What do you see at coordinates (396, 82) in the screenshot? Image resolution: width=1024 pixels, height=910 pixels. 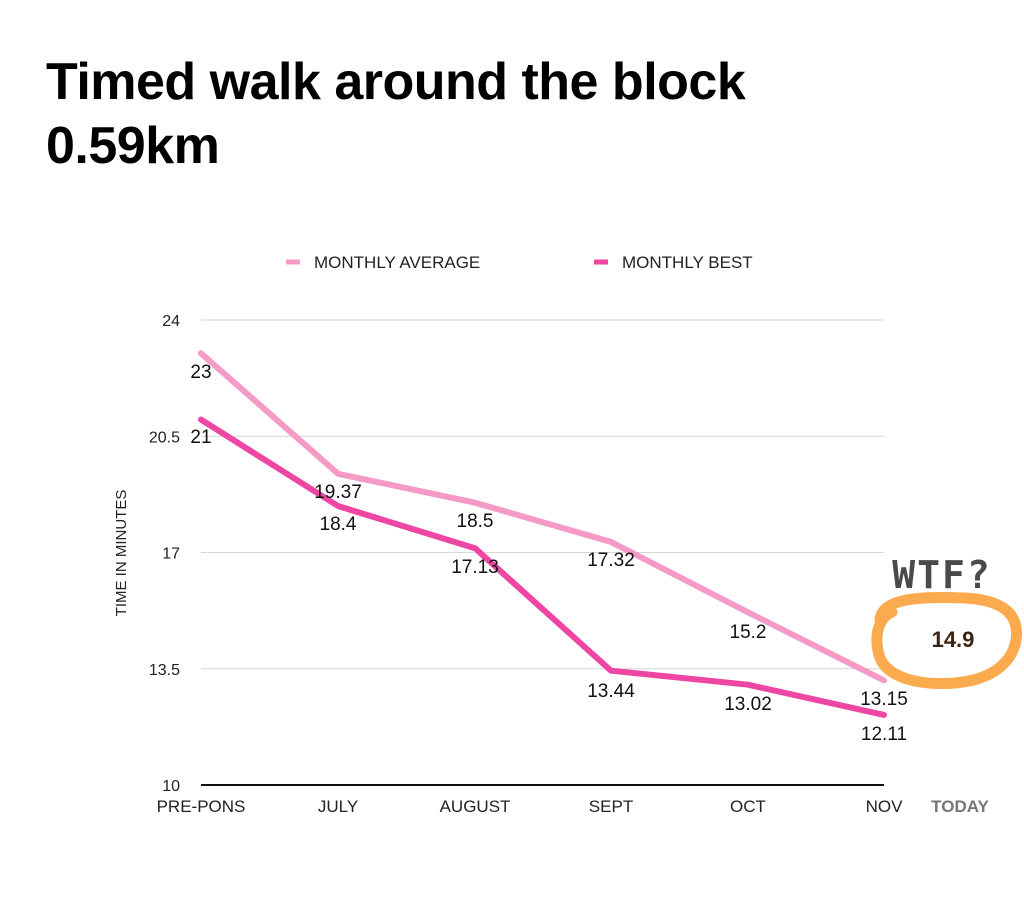 I see `chart-title-line-1: Timed walk around the block` at bounding box center [396, 82].